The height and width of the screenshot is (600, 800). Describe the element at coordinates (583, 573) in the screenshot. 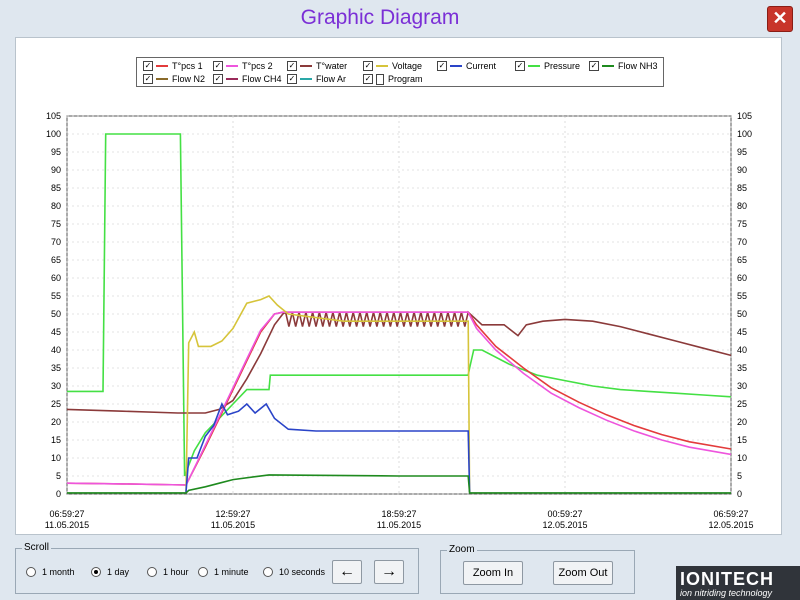

I see `zoom-out-button: Zoom Out` at that location.